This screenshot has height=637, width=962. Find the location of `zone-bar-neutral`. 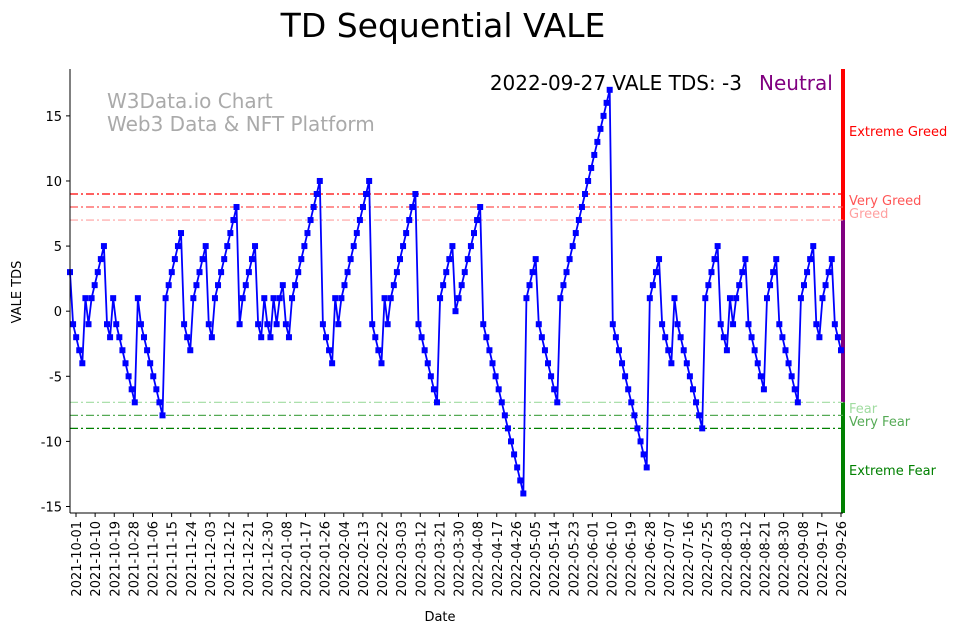

zone-bar-neutral is located at coordinates (843, 311).